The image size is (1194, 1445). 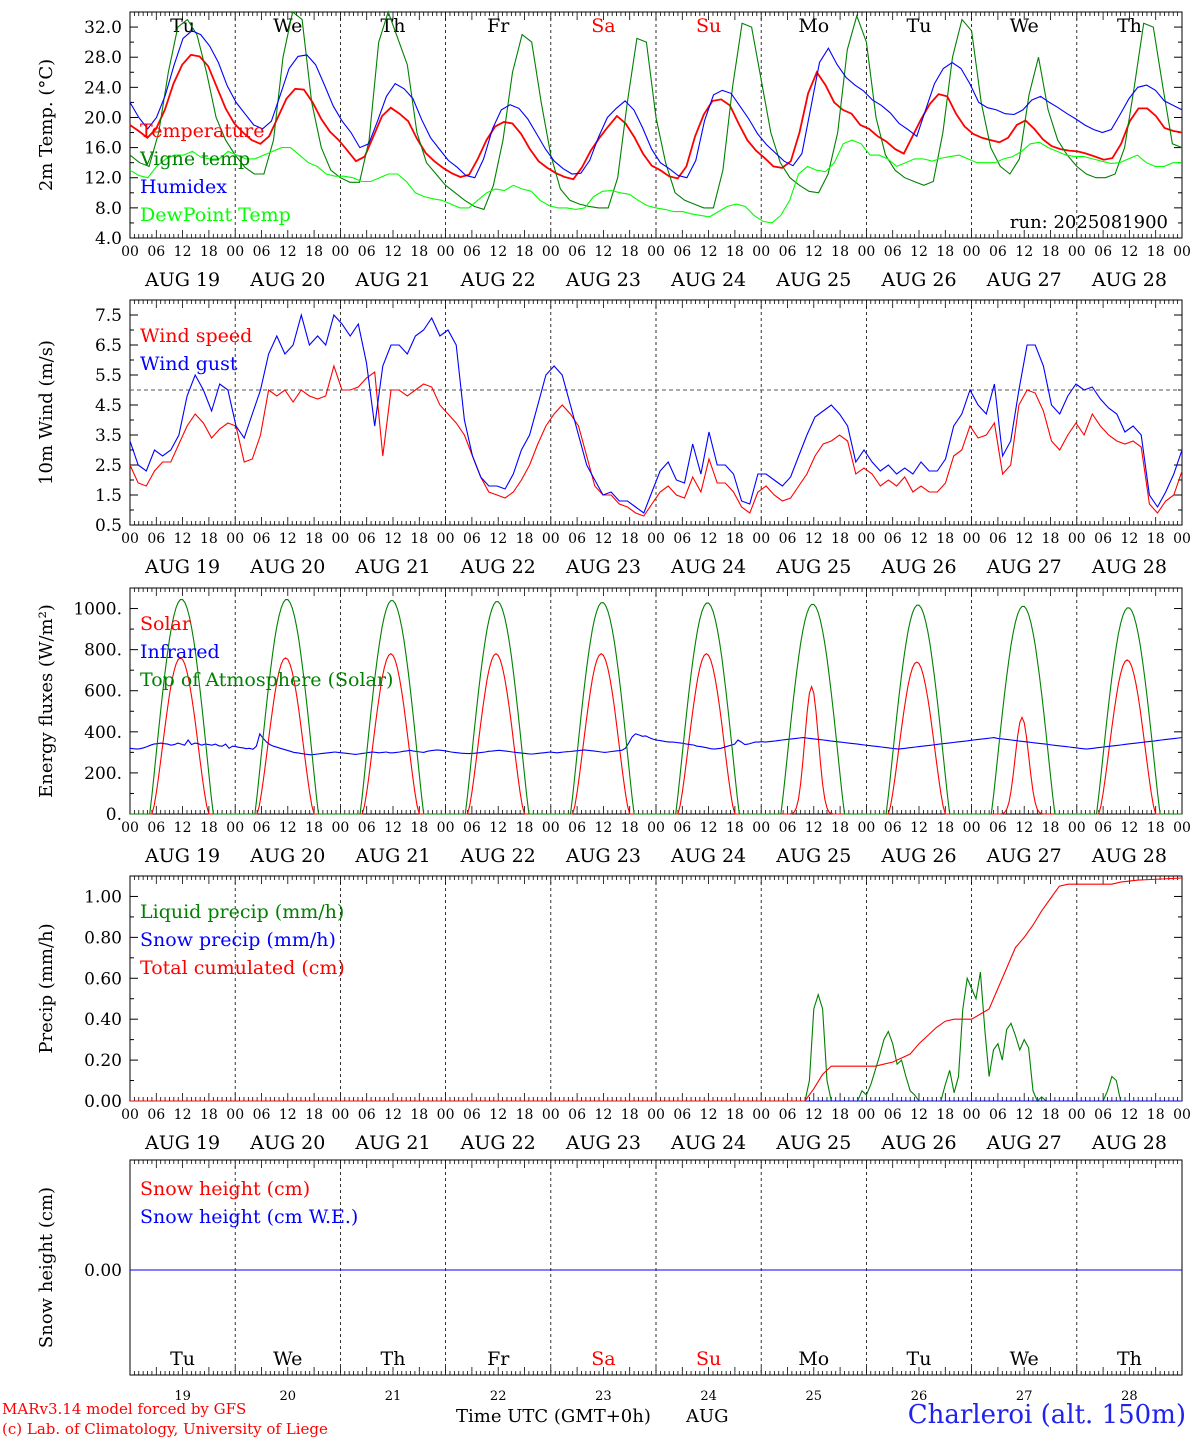 What do you see at coordinates (225, 1189) in the screenshot?
I see `legend-entry: Snow height (cm)` at bounding box center [225, 1189].